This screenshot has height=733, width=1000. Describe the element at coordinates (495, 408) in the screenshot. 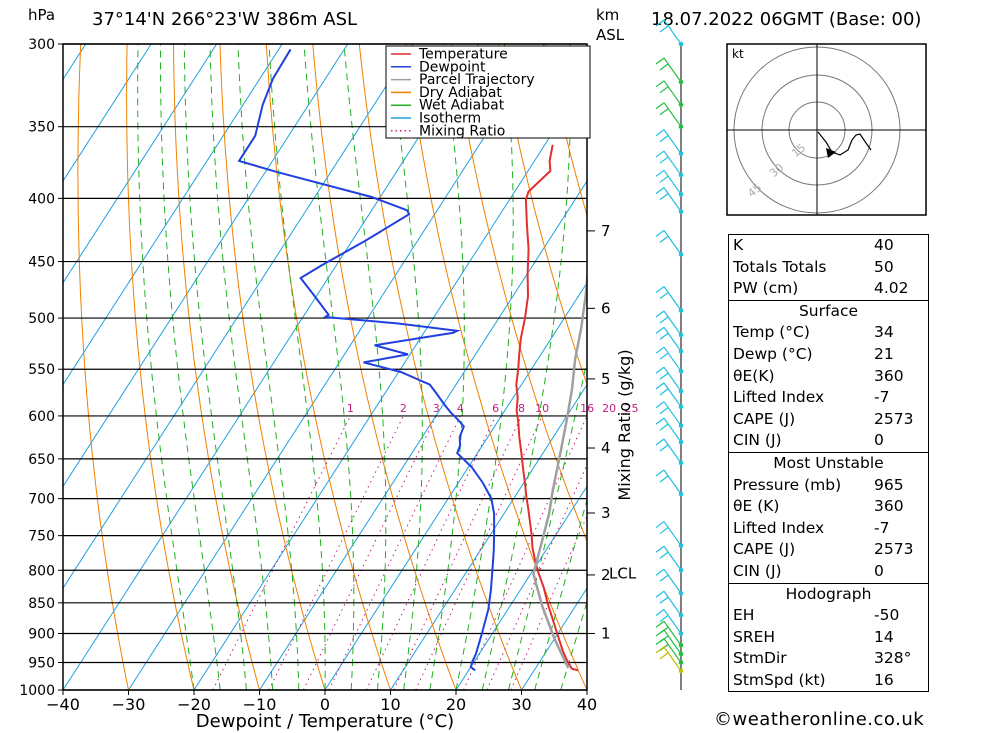

I see `mixing-ratio-tick-label: 6` at that location.